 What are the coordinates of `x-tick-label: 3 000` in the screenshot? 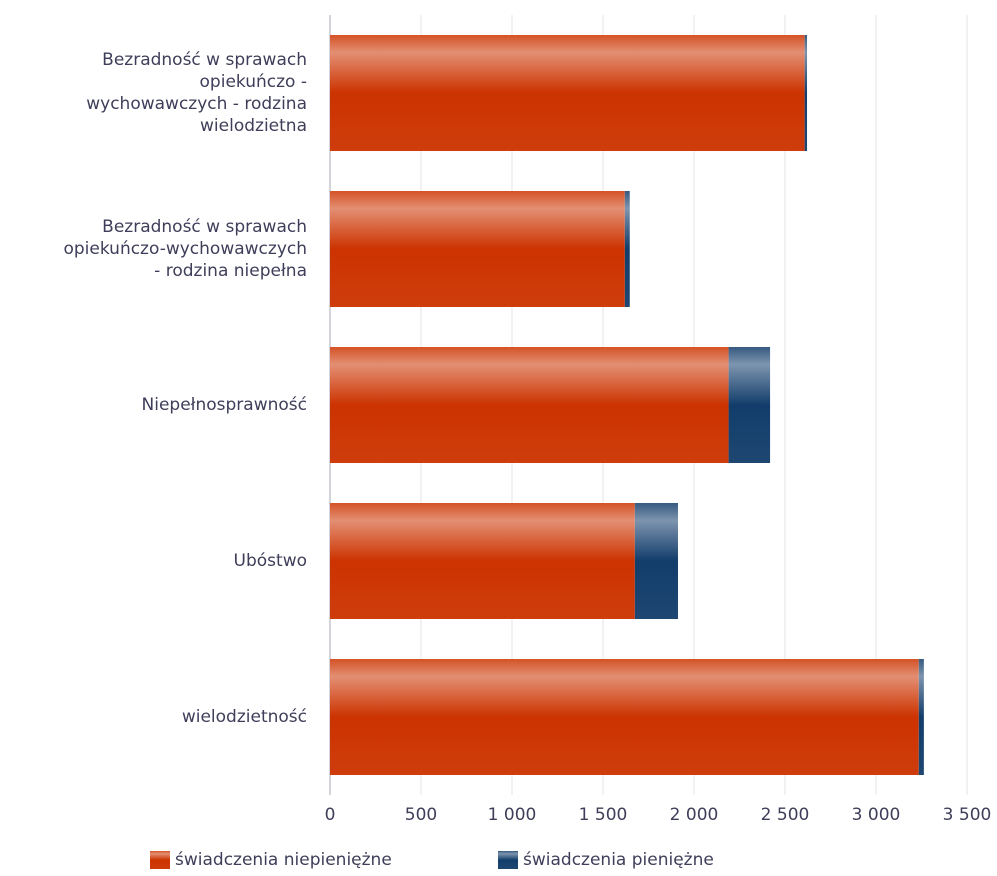 It's located at (876, 815).